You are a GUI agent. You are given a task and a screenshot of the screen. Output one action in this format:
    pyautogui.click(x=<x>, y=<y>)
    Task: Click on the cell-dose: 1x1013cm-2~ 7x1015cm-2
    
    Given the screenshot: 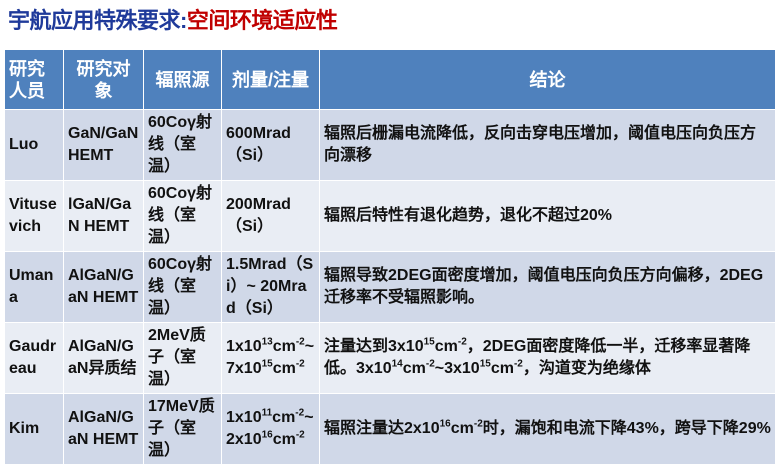 What is the action you would take?
    pyautogui.click(x=270, y=358)
    